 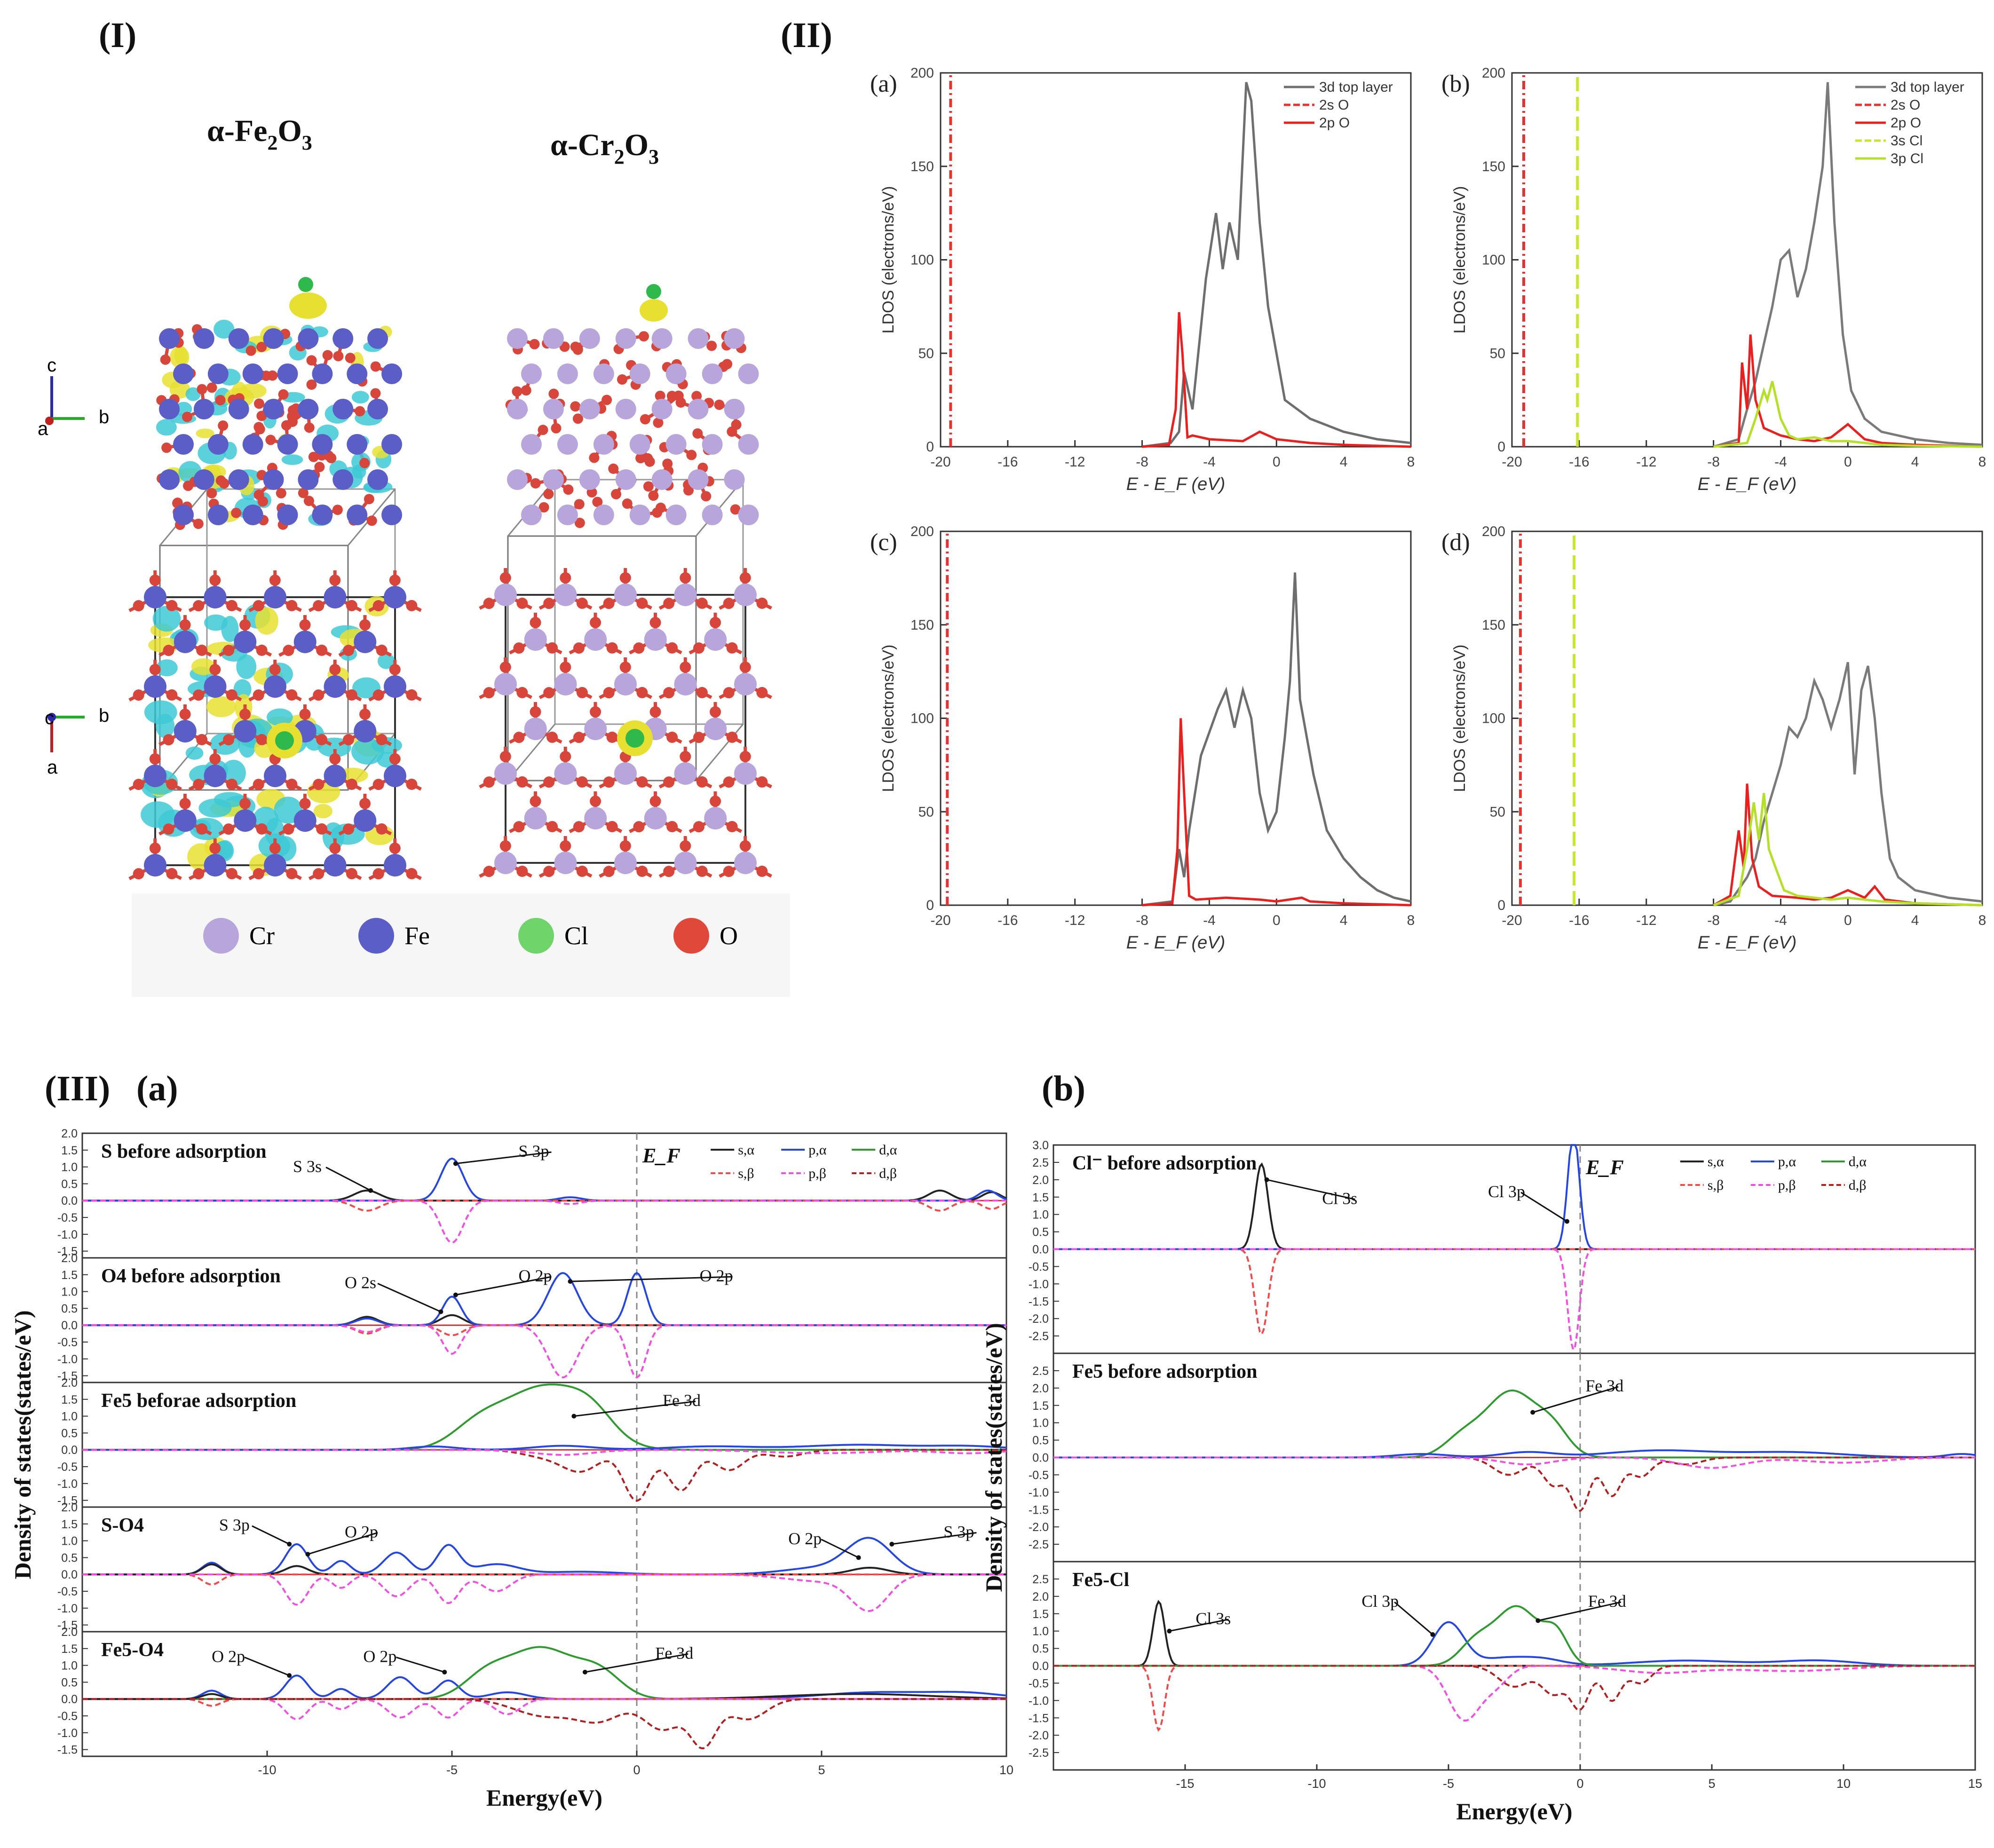 I want to click on peak-annotation: S 3s, so click(x=307, y=1166).